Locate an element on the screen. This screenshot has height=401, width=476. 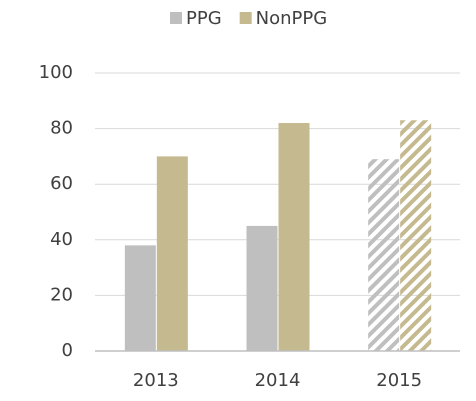
x-tick-label: 2013 is located at coordinates (156, 380).